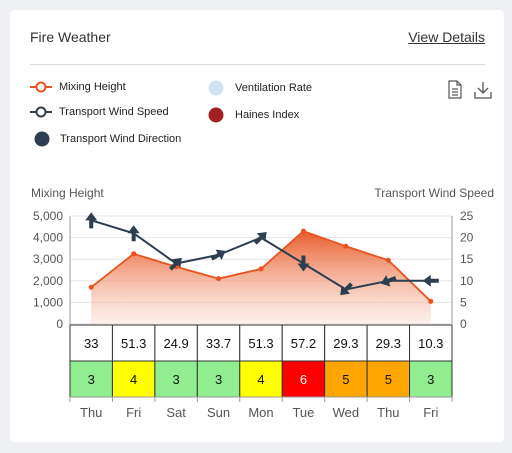 The height and width of the screenshot is (453, 512). Describe the element at coordinates (67, 193) in the screenshot. I see `y-axis-label-left: Mixing Height` at that location.